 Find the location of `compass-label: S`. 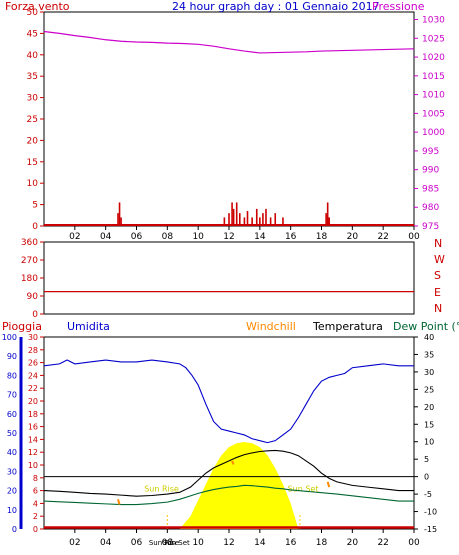

compass-label: S is located at coordinates (437, 275).